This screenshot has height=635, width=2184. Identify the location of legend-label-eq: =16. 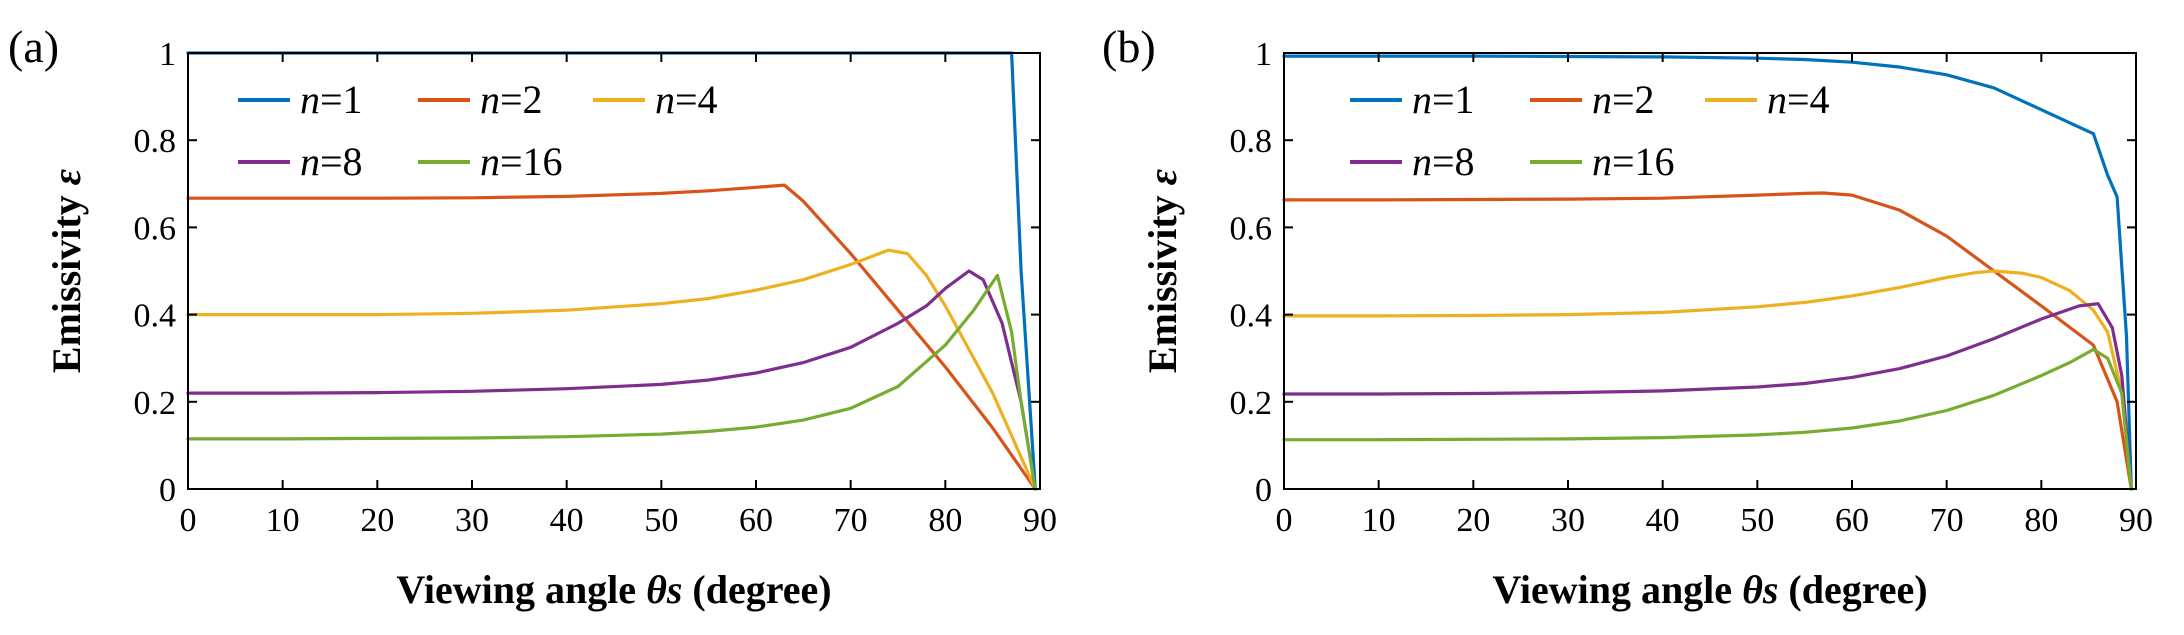
(531, 161).